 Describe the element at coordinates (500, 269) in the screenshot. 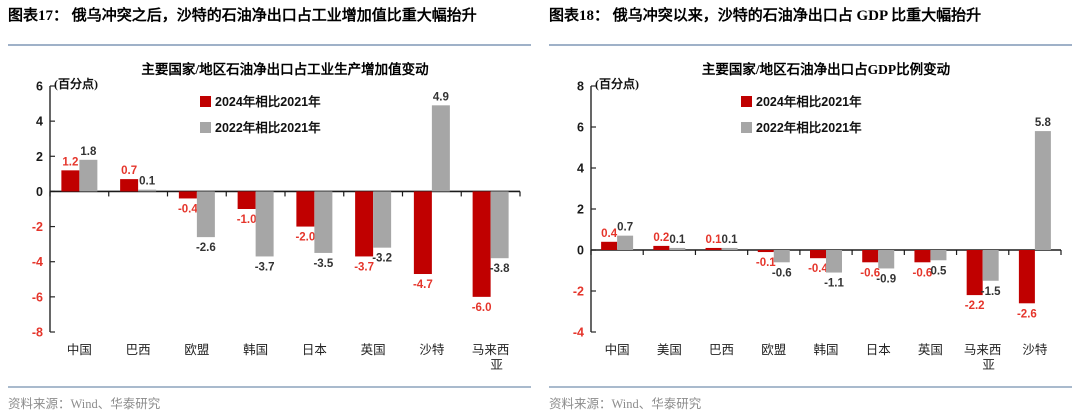

I see `data-label: -3.8` at that location.